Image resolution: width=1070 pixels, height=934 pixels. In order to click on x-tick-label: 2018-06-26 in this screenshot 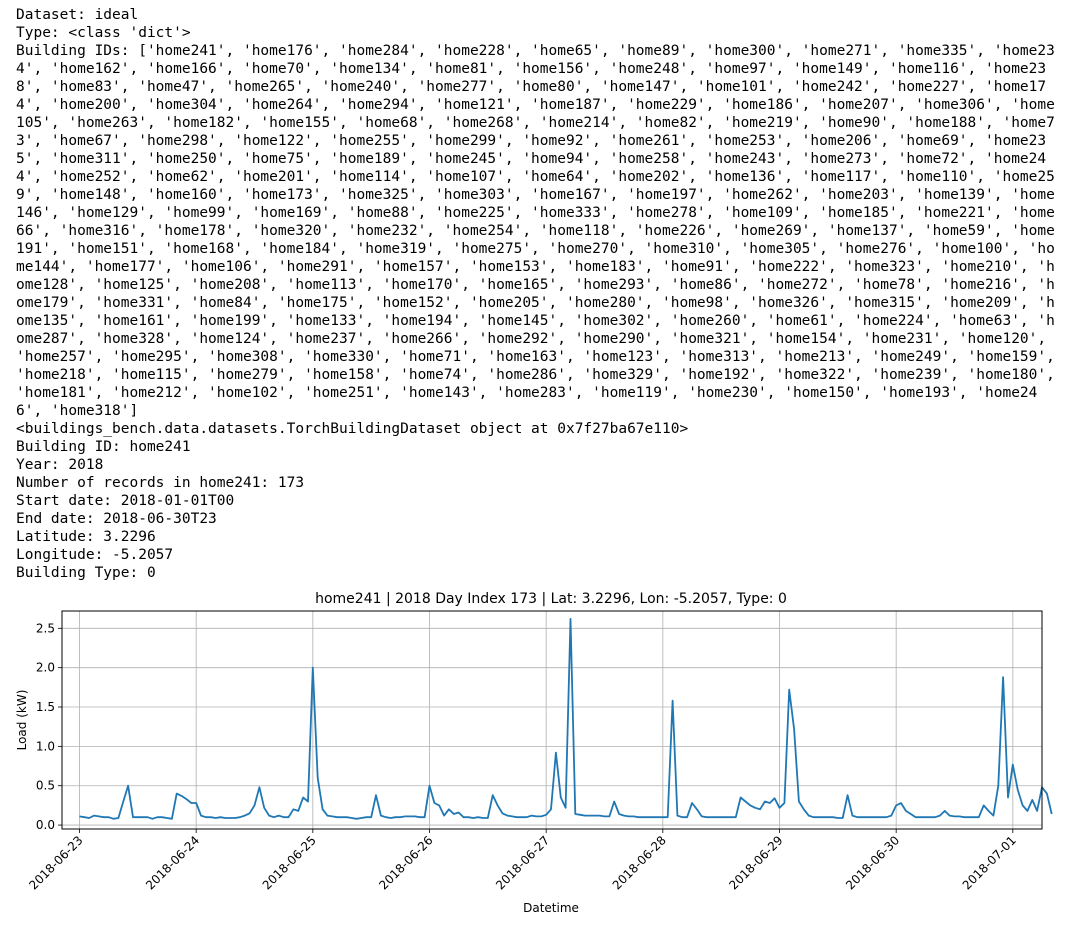, I will do `click(405, 862)`.